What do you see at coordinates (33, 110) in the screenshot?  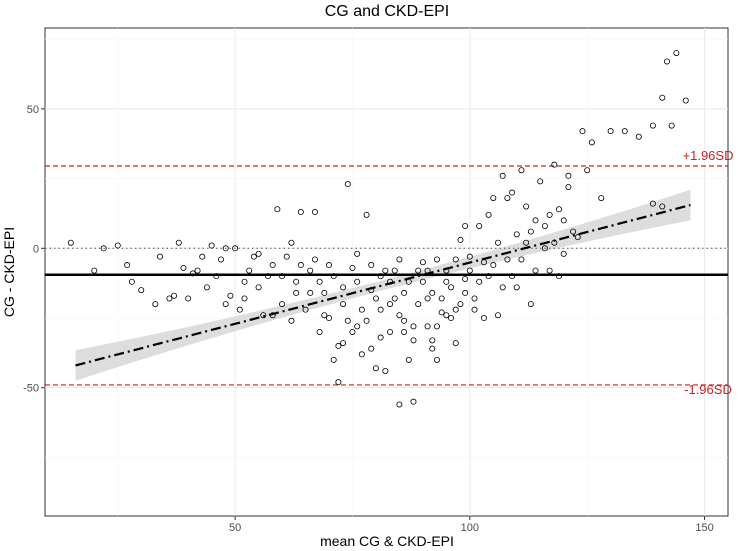 I see `y-tick-label: 50` at bounding box center [33, 110].